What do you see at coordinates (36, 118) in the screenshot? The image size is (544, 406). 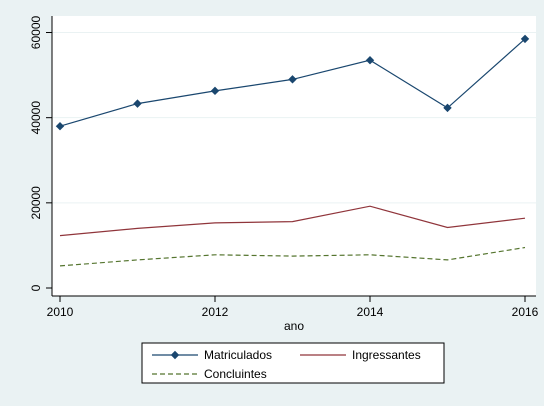 I see `y-tick-label: 40000` at bounding box center [36, 118].